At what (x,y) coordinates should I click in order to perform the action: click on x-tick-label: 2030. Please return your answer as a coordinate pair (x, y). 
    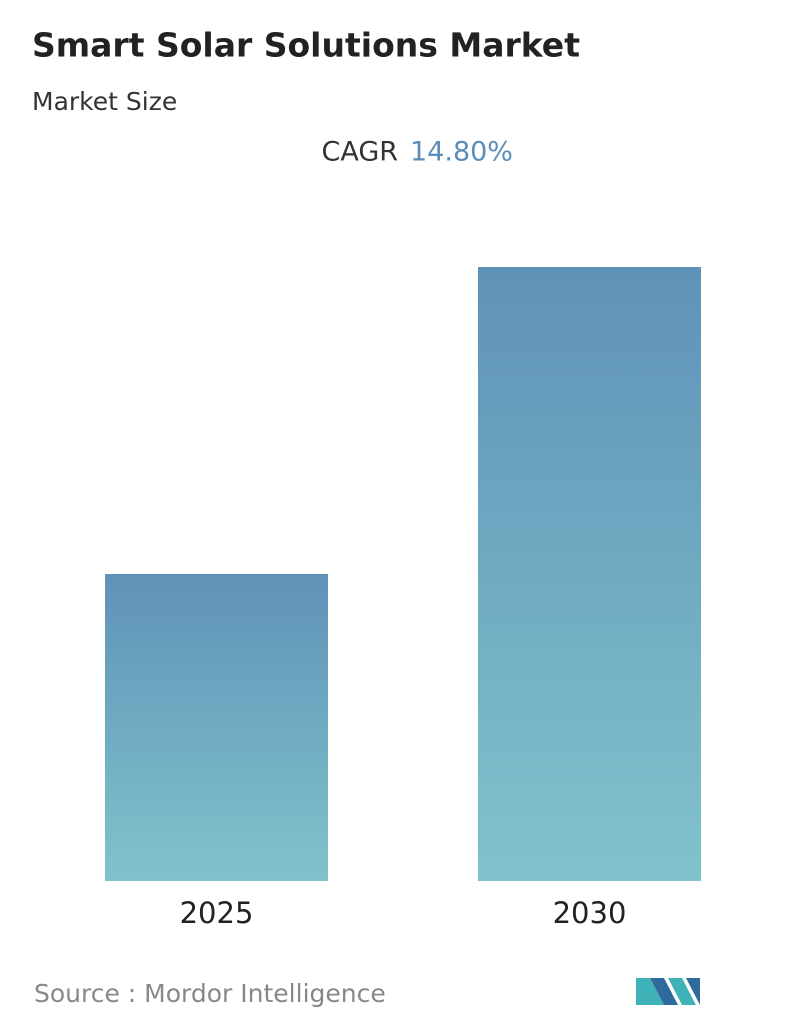
    Looking at the image, I should click on (590, 913).